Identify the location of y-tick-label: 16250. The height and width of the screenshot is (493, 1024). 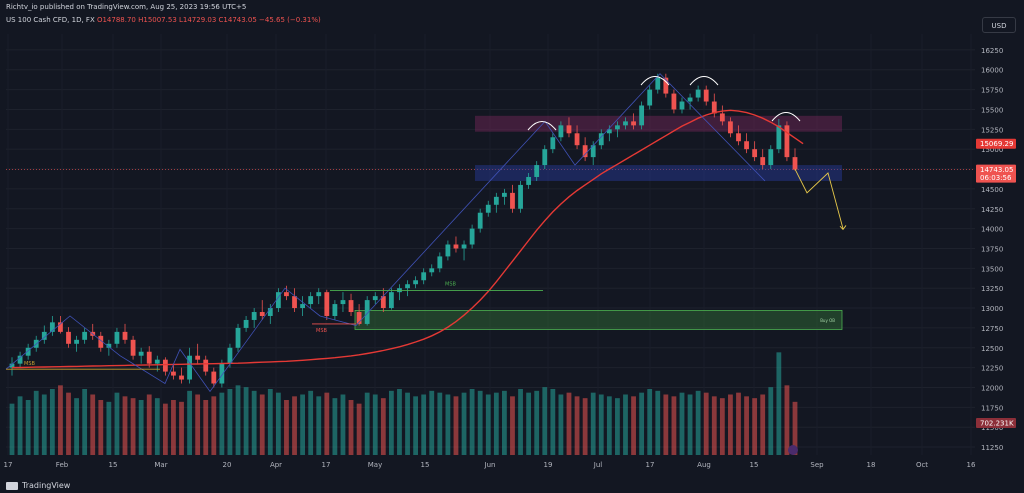
(992, 51).